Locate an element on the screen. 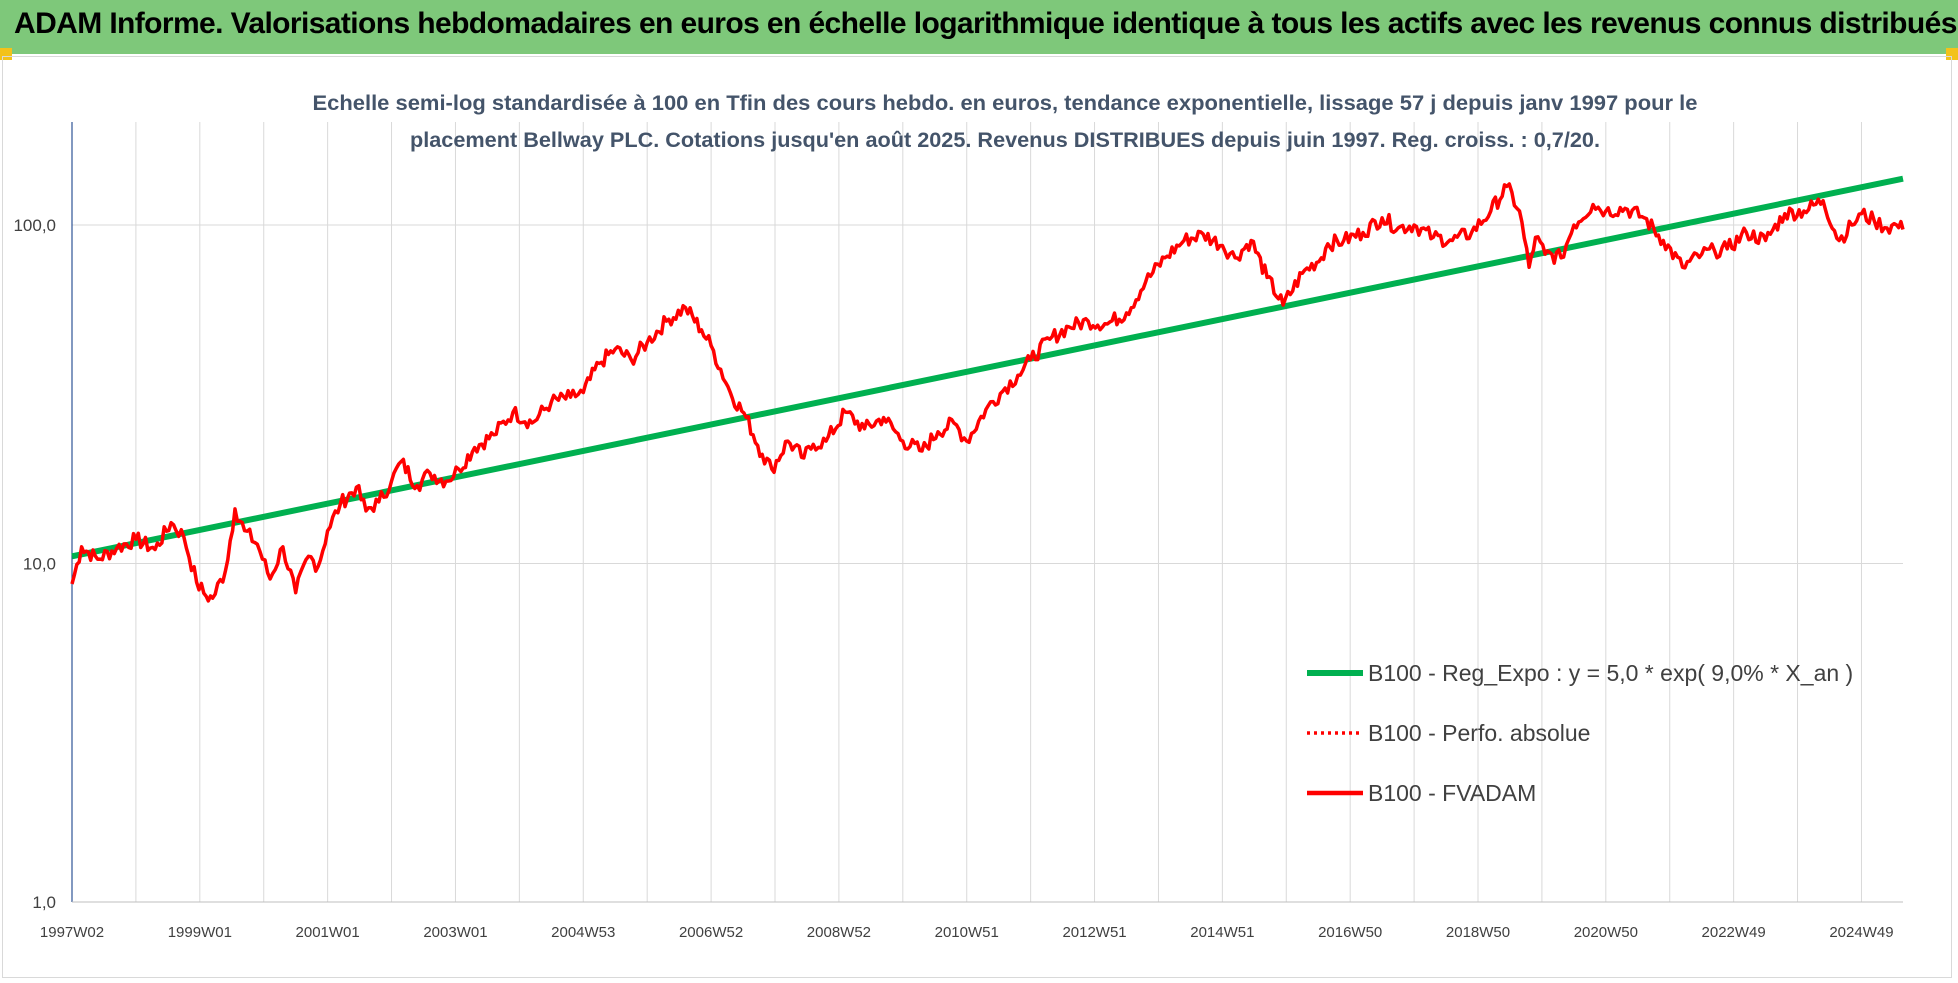 Image resolution: width=1958 pixels, height=983 pixels. legend-label: B100 - FVADAM is located at coordinates (1452, 793).